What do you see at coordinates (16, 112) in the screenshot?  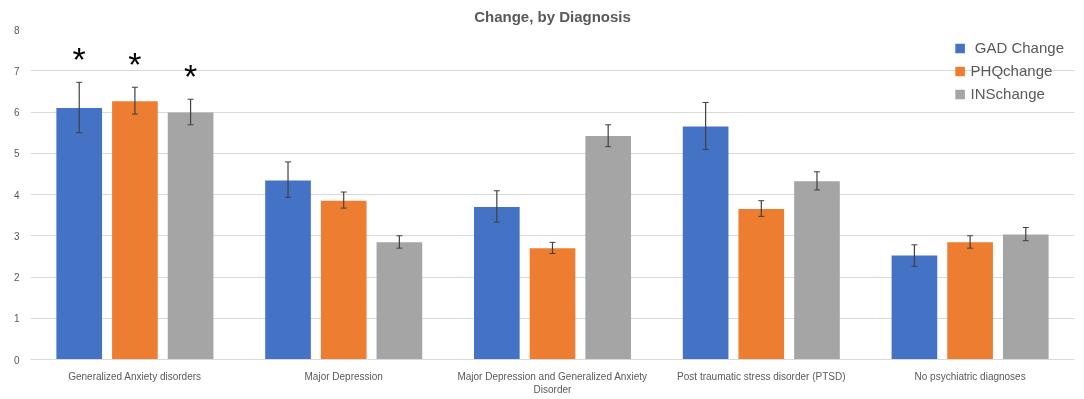 I see `y-tick-label: 6` at bounding box center [16, 112].